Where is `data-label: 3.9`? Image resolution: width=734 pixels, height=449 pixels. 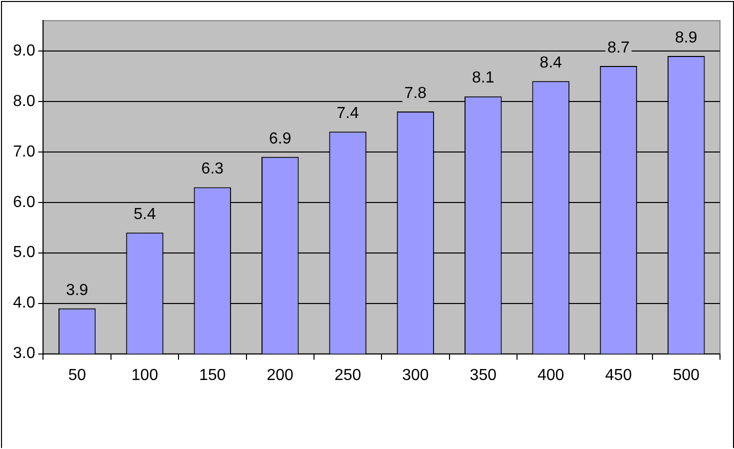
data-label: 3.9 is located at coordinates (77, 290).